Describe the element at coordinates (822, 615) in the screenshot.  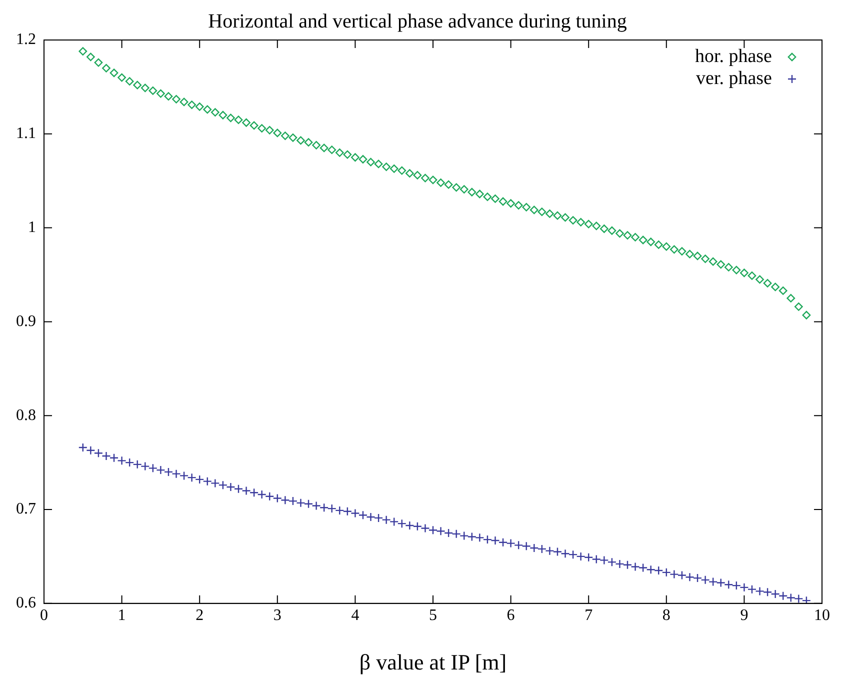
I see `x-tick-label: 10` at that location.